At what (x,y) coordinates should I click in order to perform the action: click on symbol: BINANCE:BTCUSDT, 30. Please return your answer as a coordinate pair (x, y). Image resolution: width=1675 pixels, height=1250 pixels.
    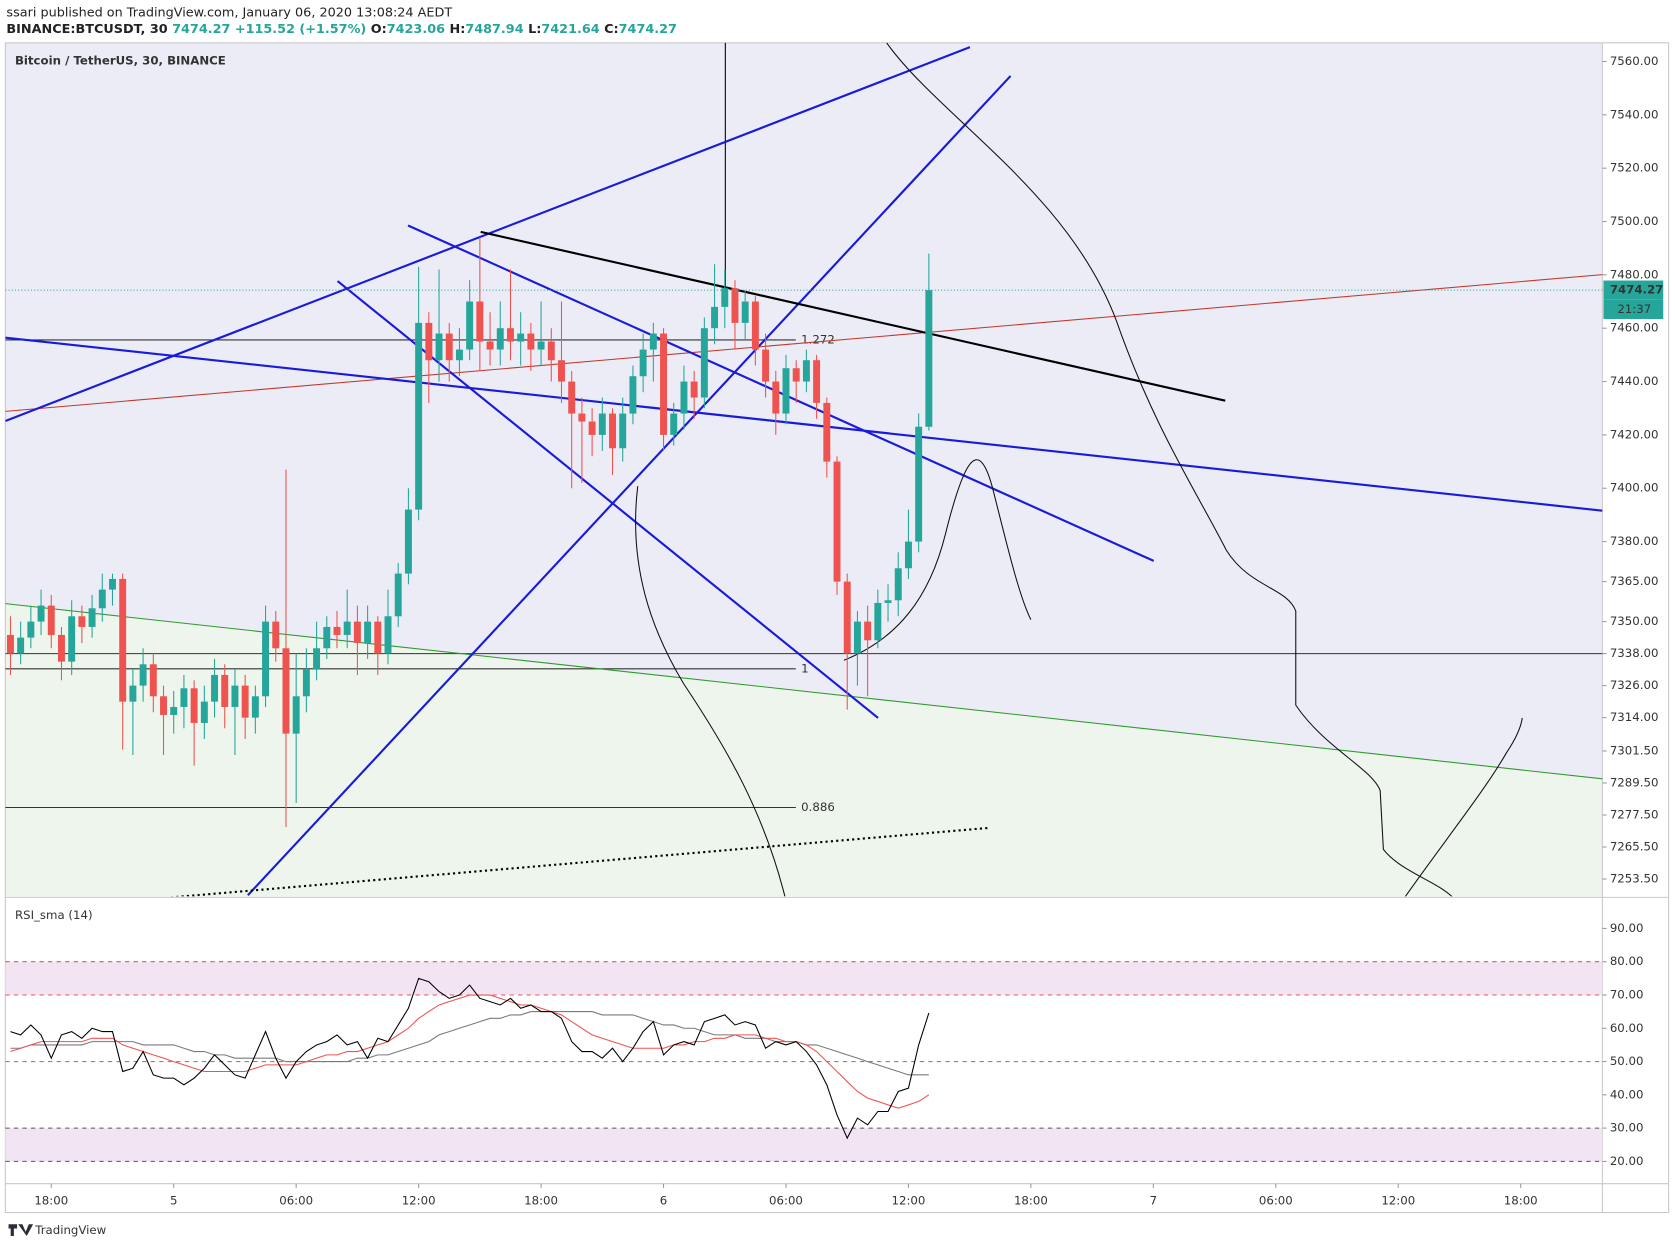
    Looking at the image, I should click on (86, 28).